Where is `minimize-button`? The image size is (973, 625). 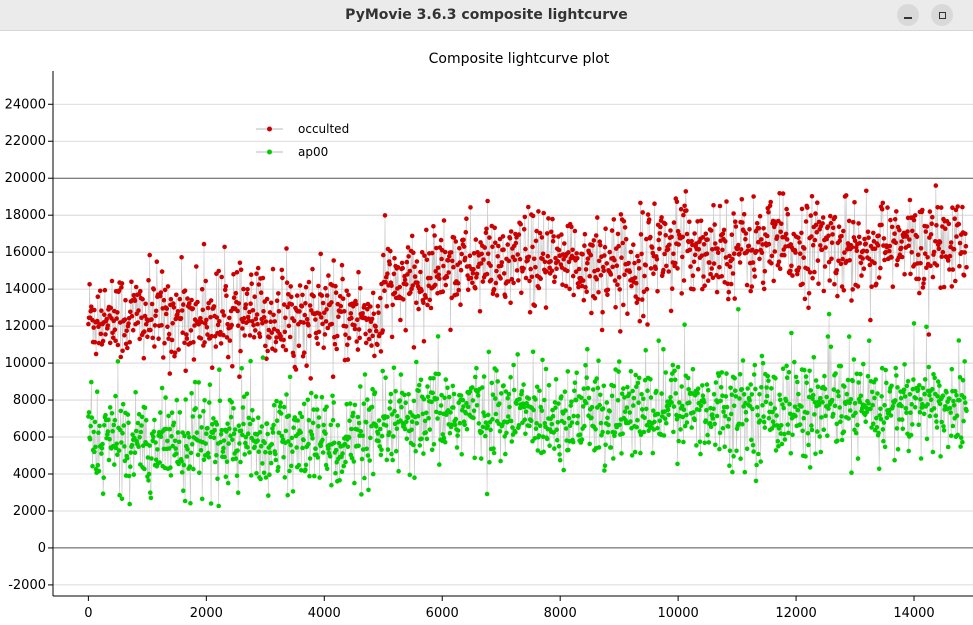
minimize-button is located at coordinates (908, 15).